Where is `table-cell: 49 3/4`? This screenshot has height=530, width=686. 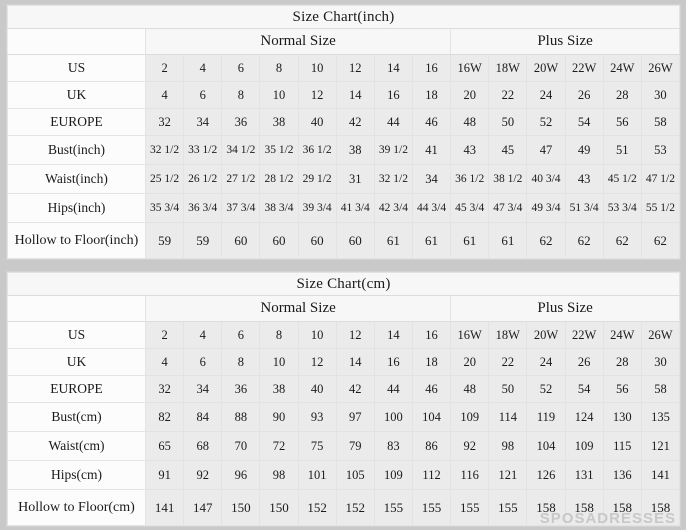
table-cell: 49 3/4 is located at coordinates (546, 208).